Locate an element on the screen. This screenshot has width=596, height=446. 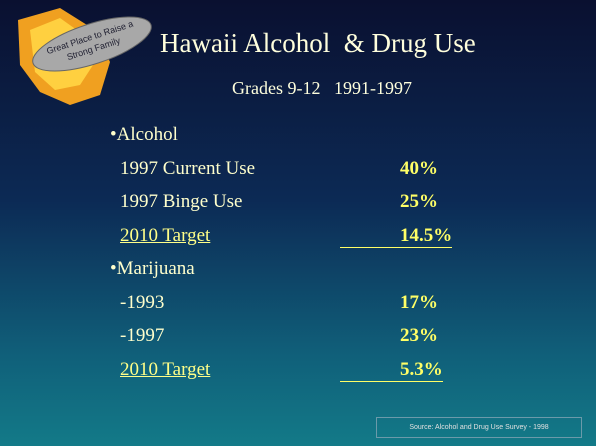
section-heading: •Marijuana is located at coordinates (310, 273).